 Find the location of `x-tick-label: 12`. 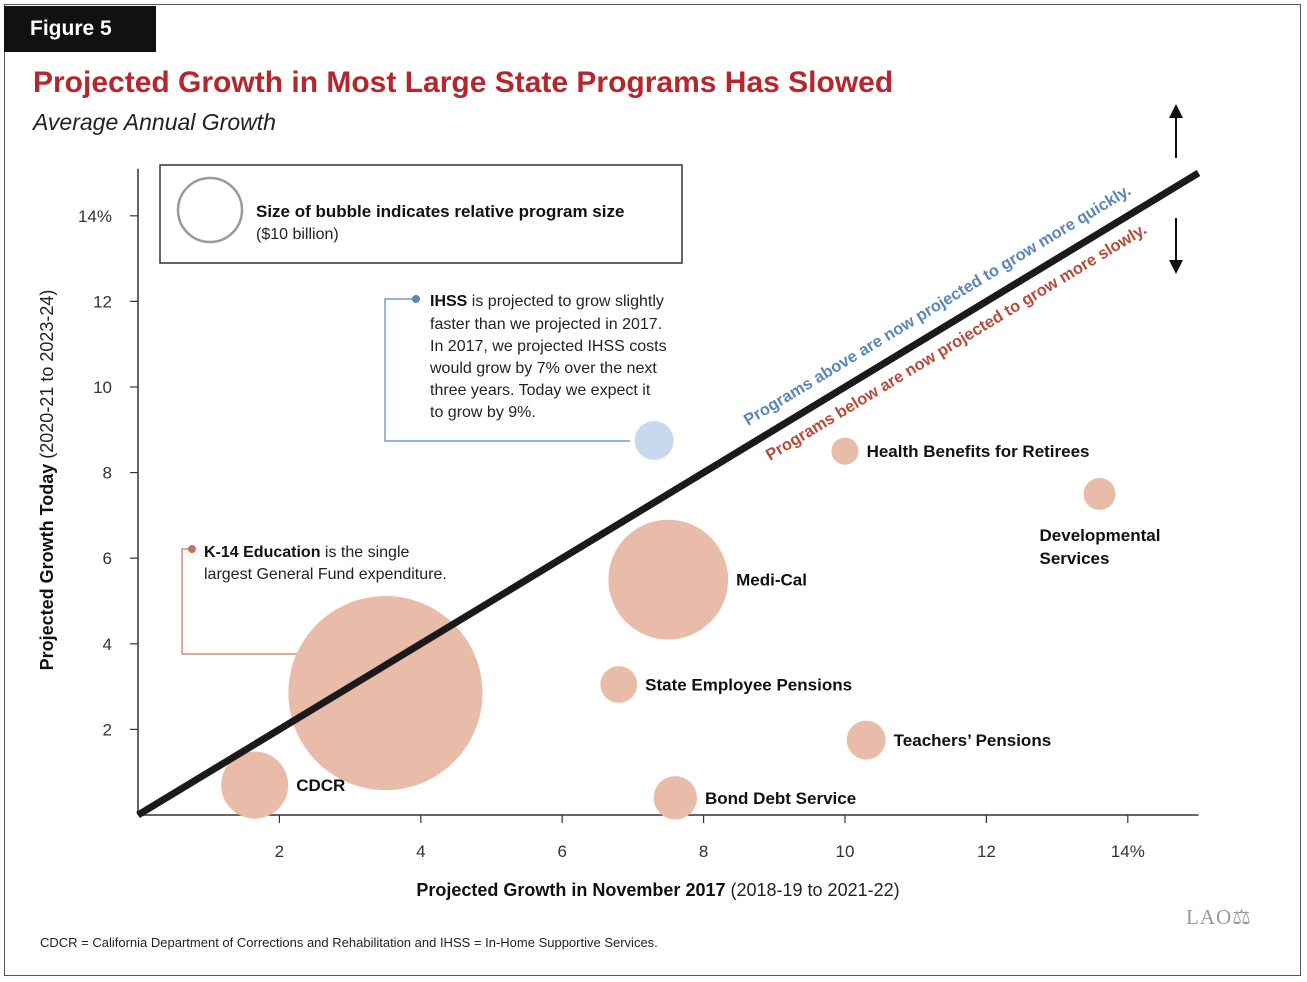

x-tick-label: 12 is located at coordinates (986, 851).